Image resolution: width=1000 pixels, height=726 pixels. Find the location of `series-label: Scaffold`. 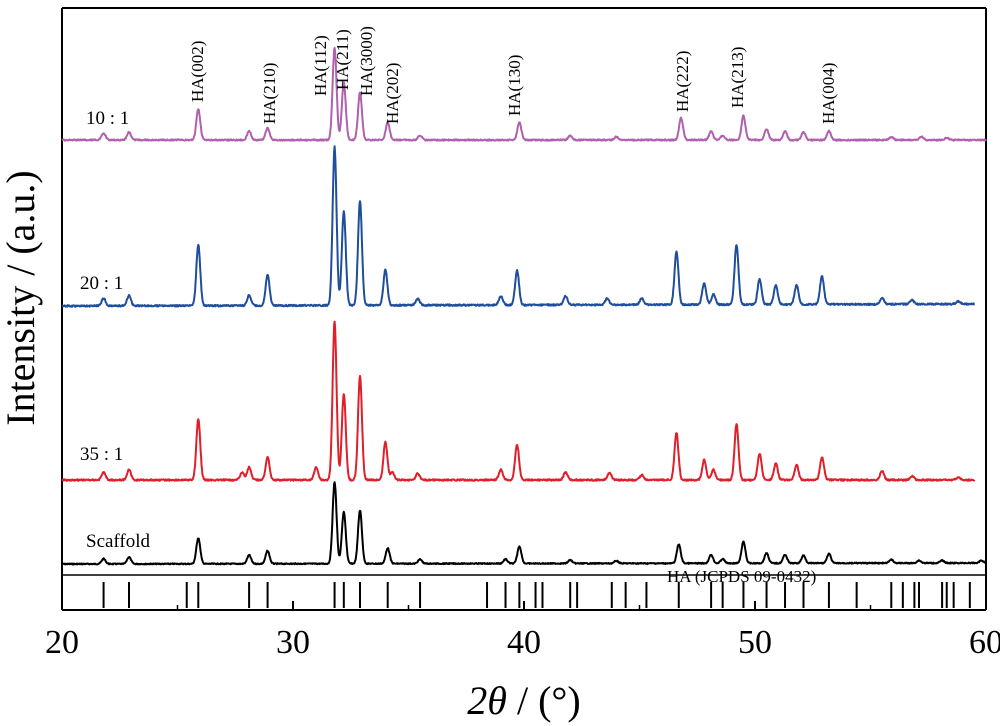

series-label: Scaffold is located at coordinates (118, 541).